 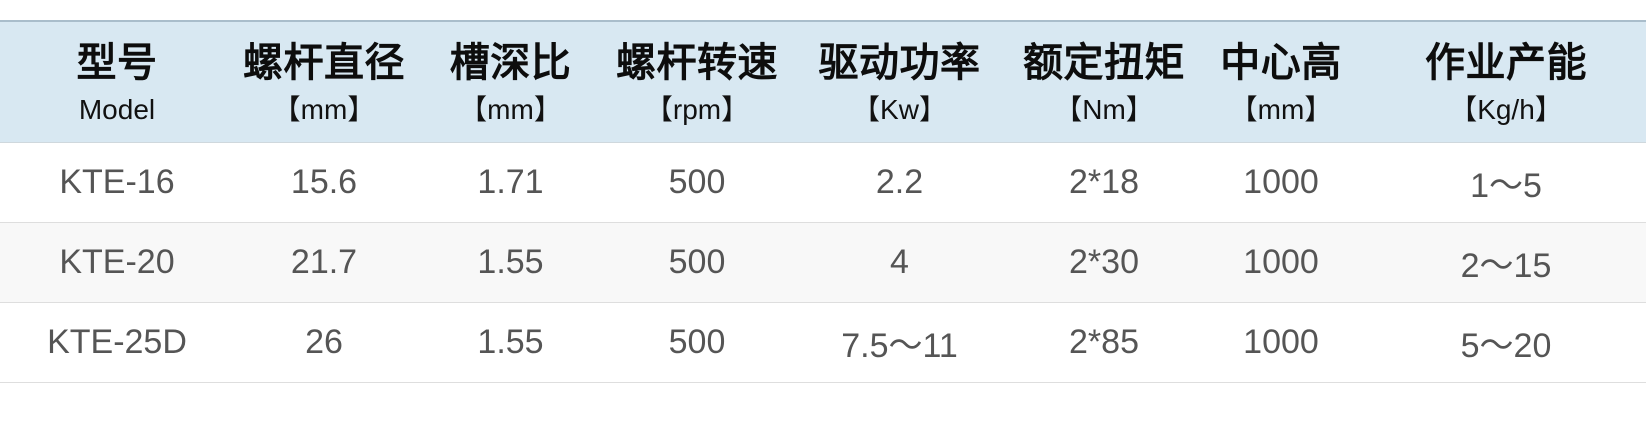 What do you see at coordinates (510, 110) in the screenshot?
I see `column-header-groove-depth-ratio-unit: 【mm】` at bounding box center [510, 110].